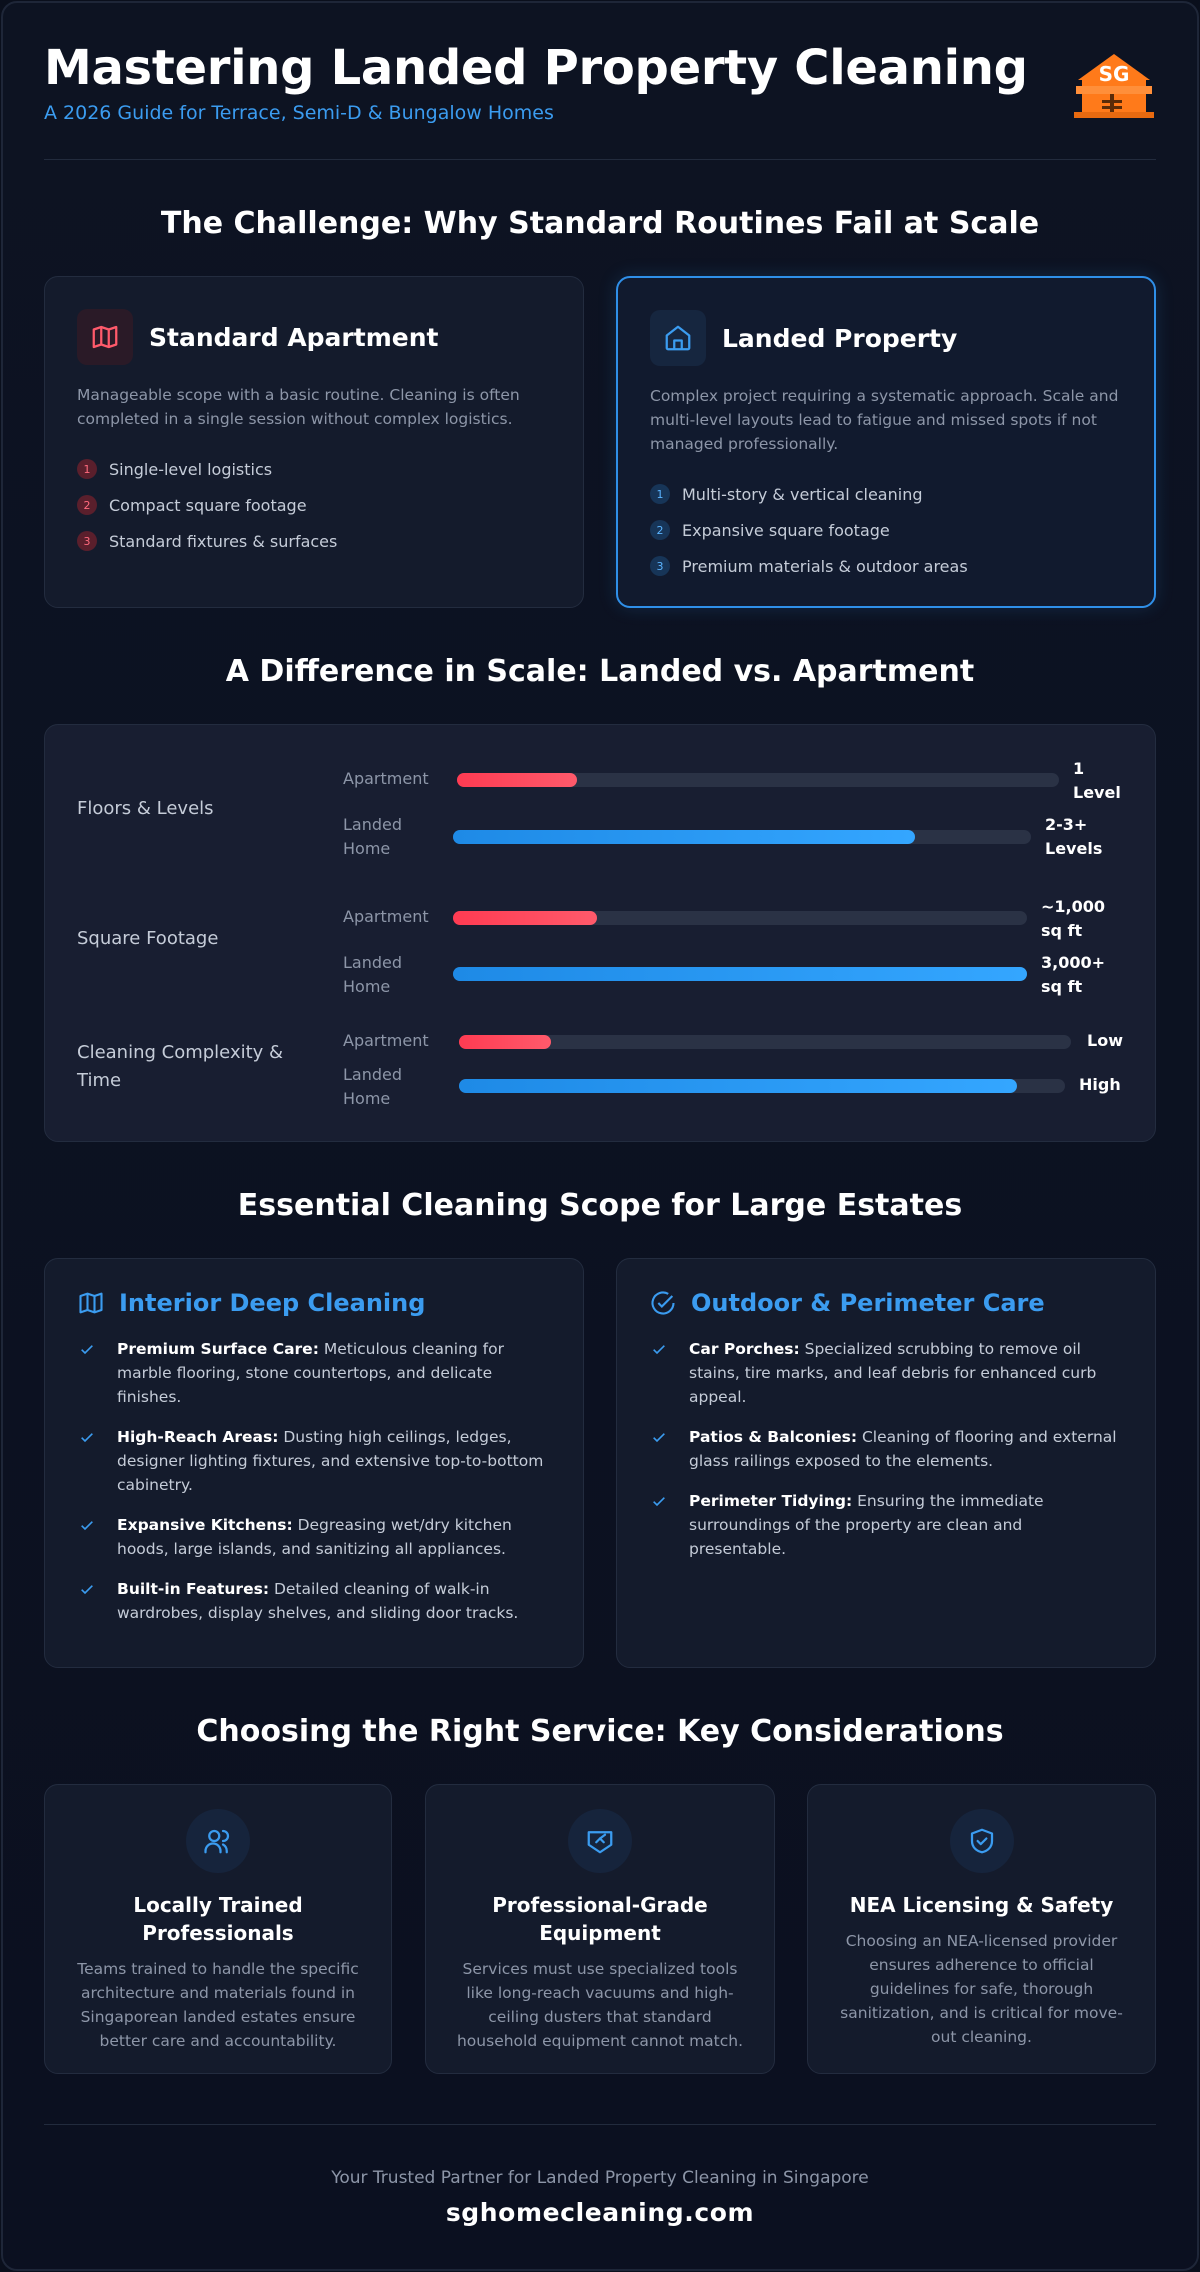 This screenshot has height=2272, width=1200. I want to click on landed-bar-value: High, so click(1100, 1084).